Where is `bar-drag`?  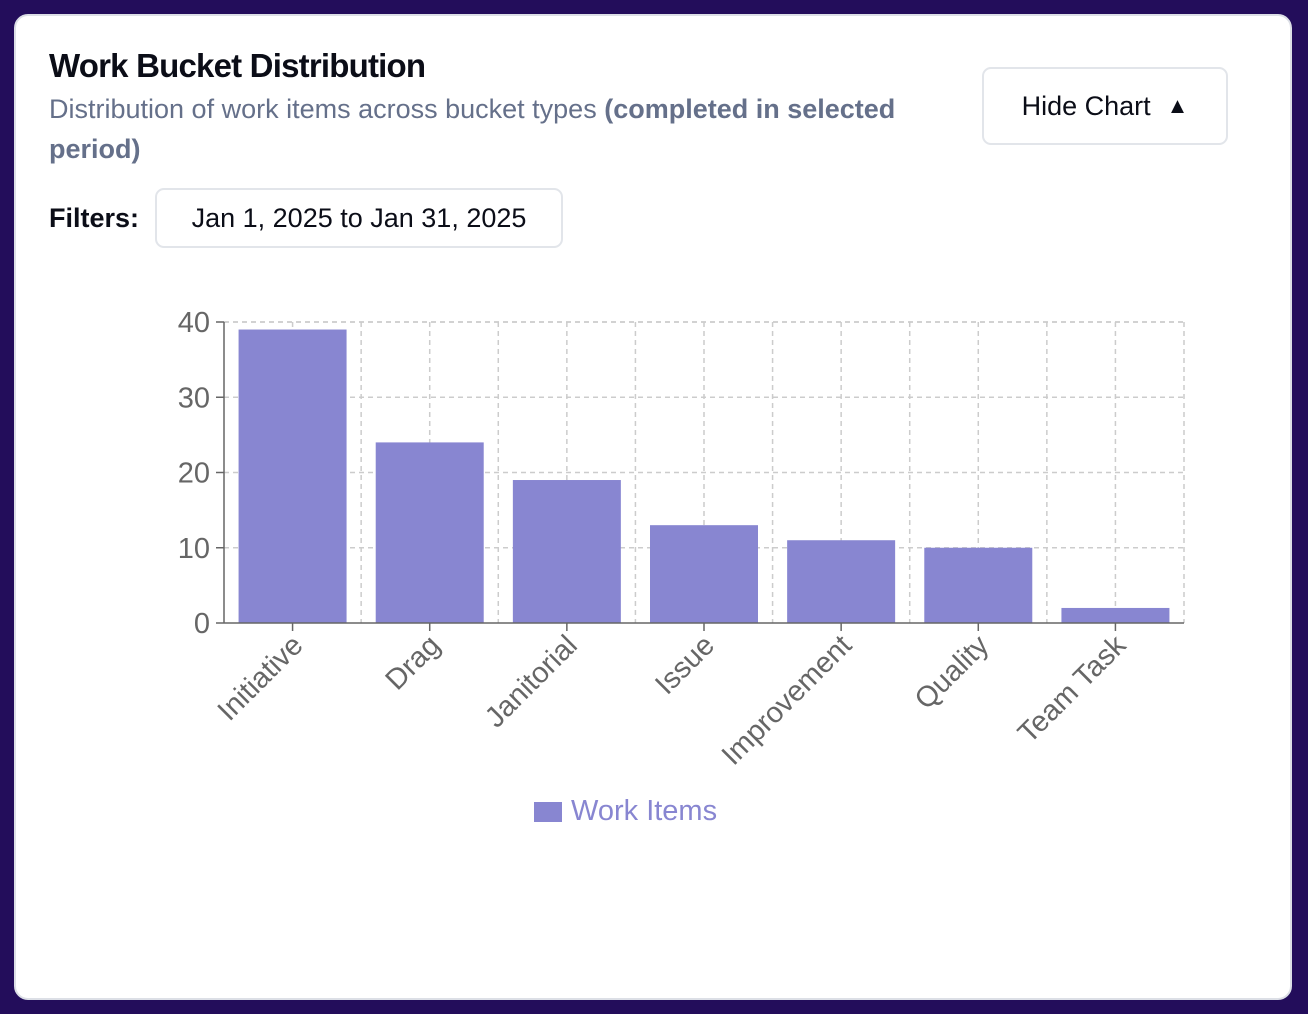 bar-drag is located at coordinates (429, 532).